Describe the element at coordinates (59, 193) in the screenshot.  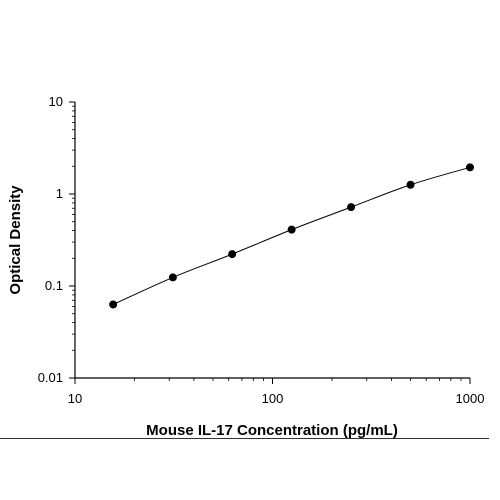
I see `y-tick-label: 1` at that location.